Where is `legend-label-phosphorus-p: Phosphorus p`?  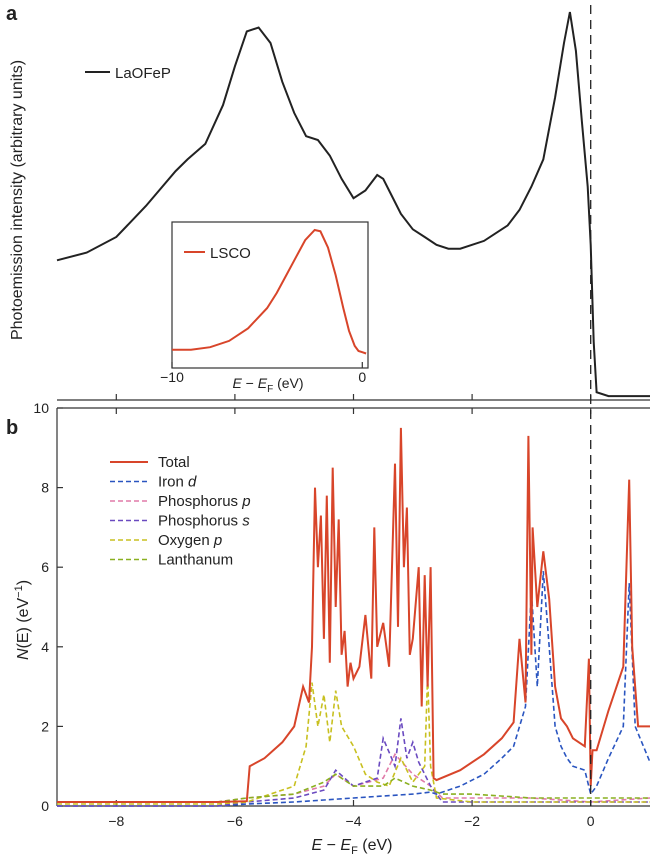 legend-label-phosphorus-p: Phosphorus p is located at coordinates (204, 501).